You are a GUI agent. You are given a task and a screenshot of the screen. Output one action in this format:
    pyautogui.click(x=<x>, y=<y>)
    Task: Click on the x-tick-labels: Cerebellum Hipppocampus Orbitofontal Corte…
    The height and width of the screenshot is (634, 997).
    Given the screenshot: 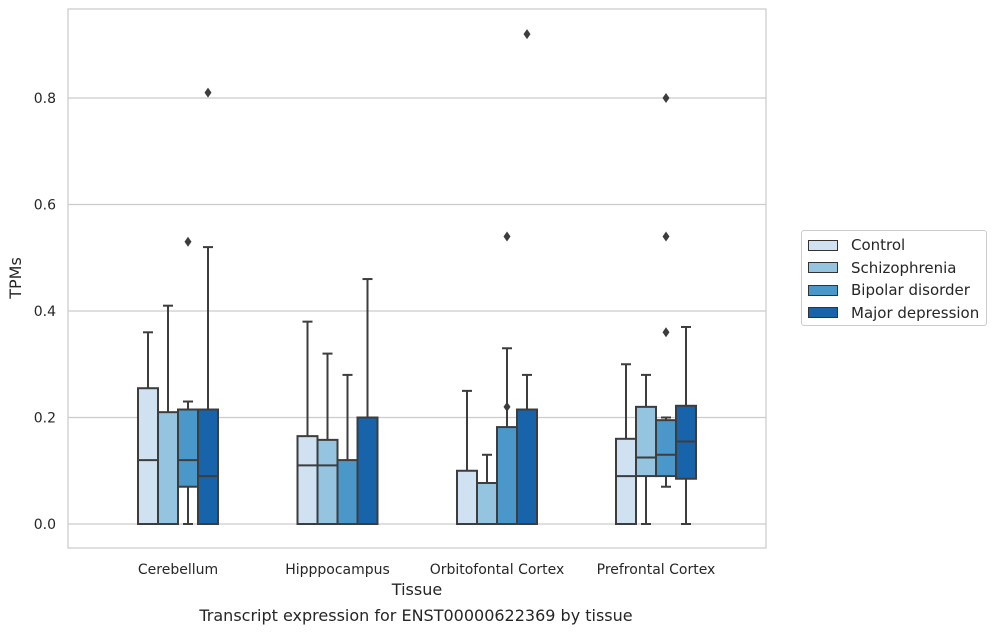 What is the action you would take?
    pyautogui.click(x=426, y=570)
    